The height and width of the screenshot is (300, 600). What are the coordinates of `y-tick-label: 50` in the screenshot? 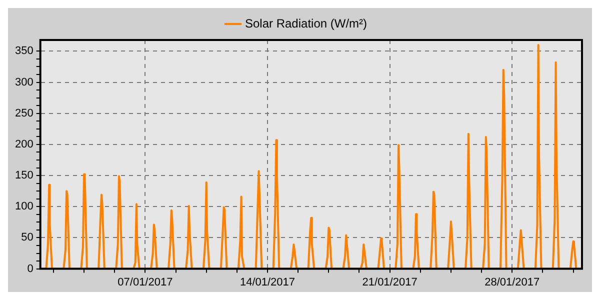 It's located at (27, 238).